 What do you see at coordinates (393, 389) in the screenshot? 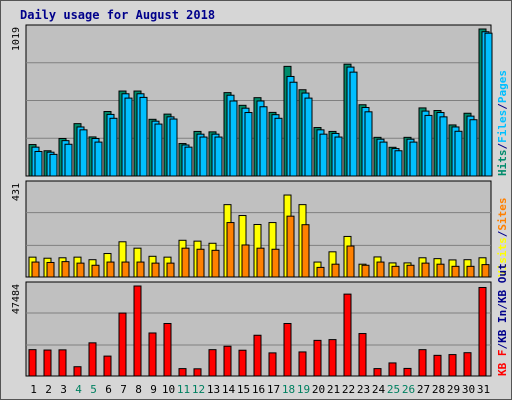
I see `x-tick-day-25: 25` at bounding box center [393, 389].